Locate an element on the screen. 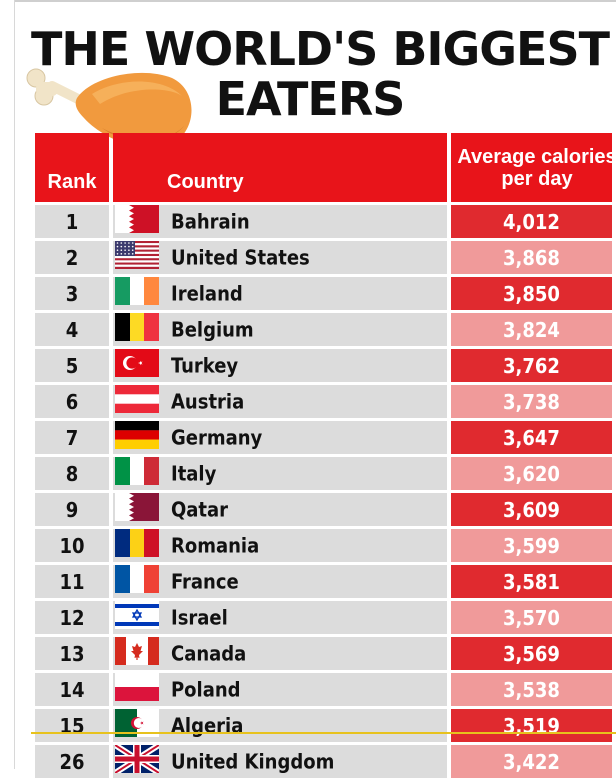 The width and height of the screenshot is (616, 781). table-row: 4 Belgium 3,824 is located at coordinates (323, 329).